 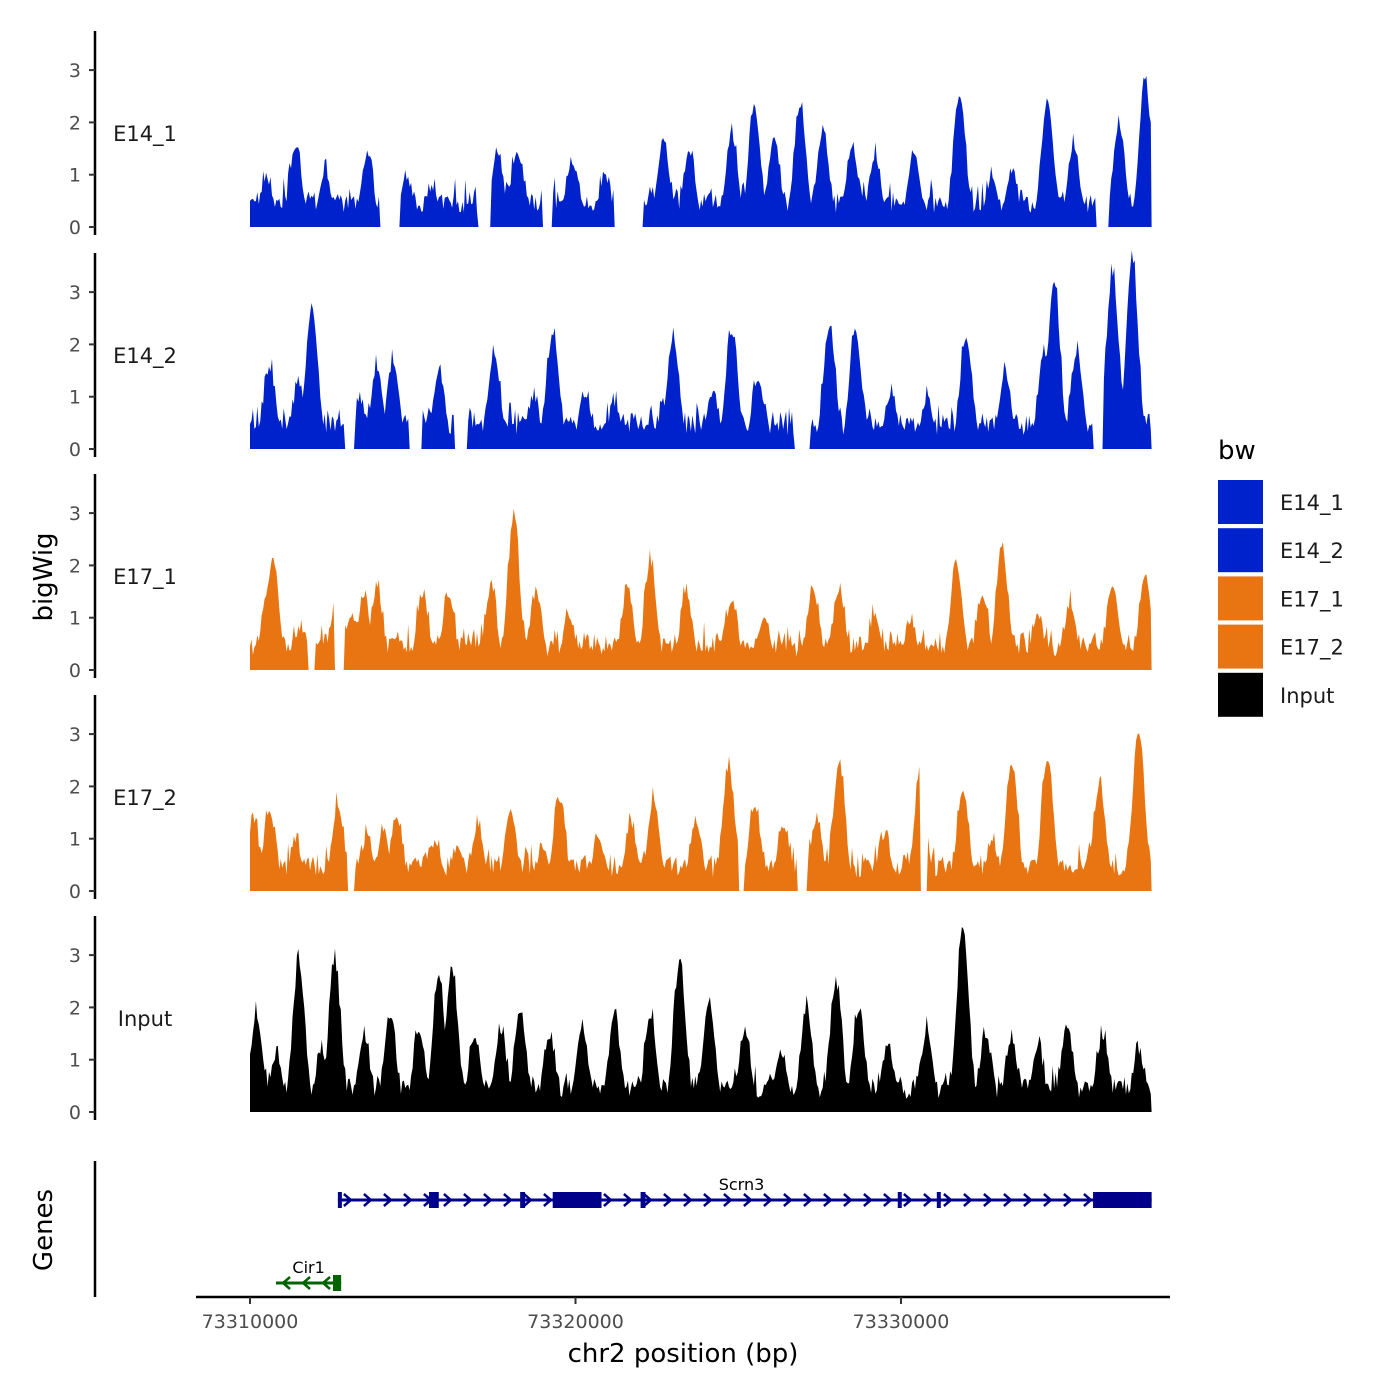 I want to click on y-axis-title: bigWig, so click(x=44, y=576).